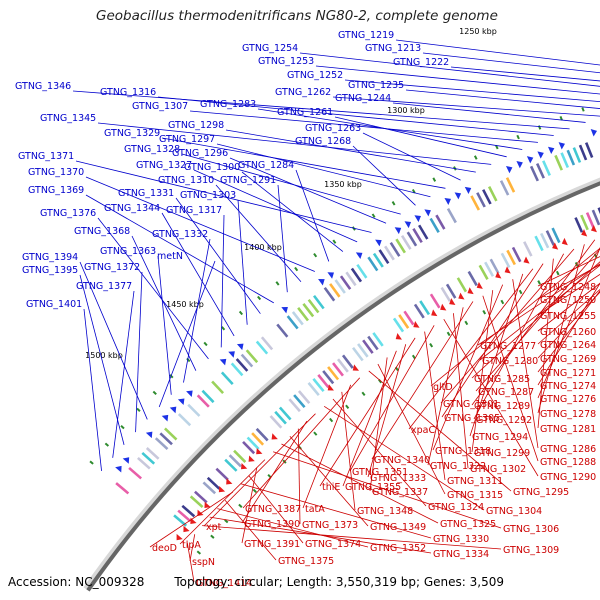 The width and height of the screenshot is (600, 600). What do you see at coordinates (104, 355) in the screenshot?
I see `scale-tick-label: 1500 kbp` at bounding box center [104, 355].